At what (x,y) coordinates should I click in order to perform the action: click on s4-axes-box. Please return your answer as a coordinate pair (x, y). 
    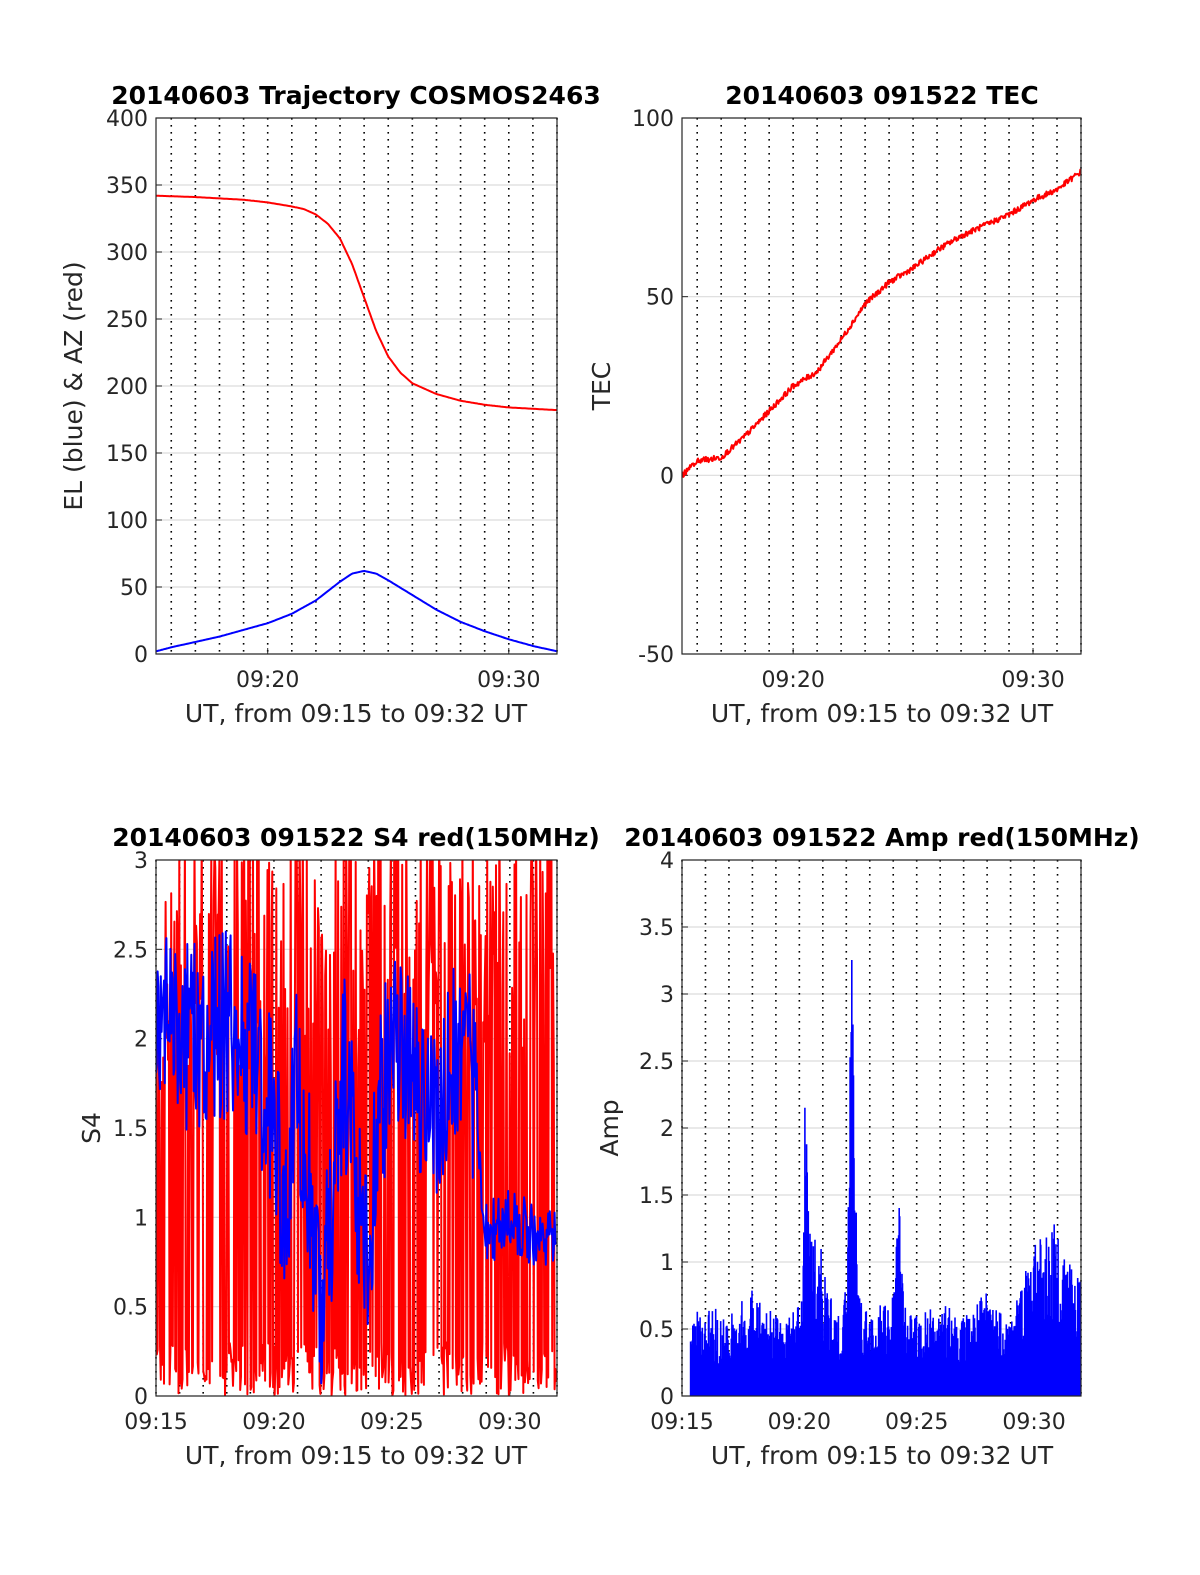
    Looking at the image, I should click on (356, 1128).